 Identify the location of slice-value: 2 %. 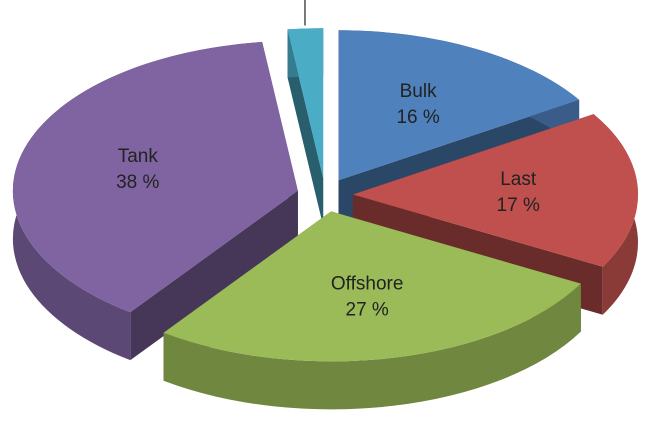
(295, 1).